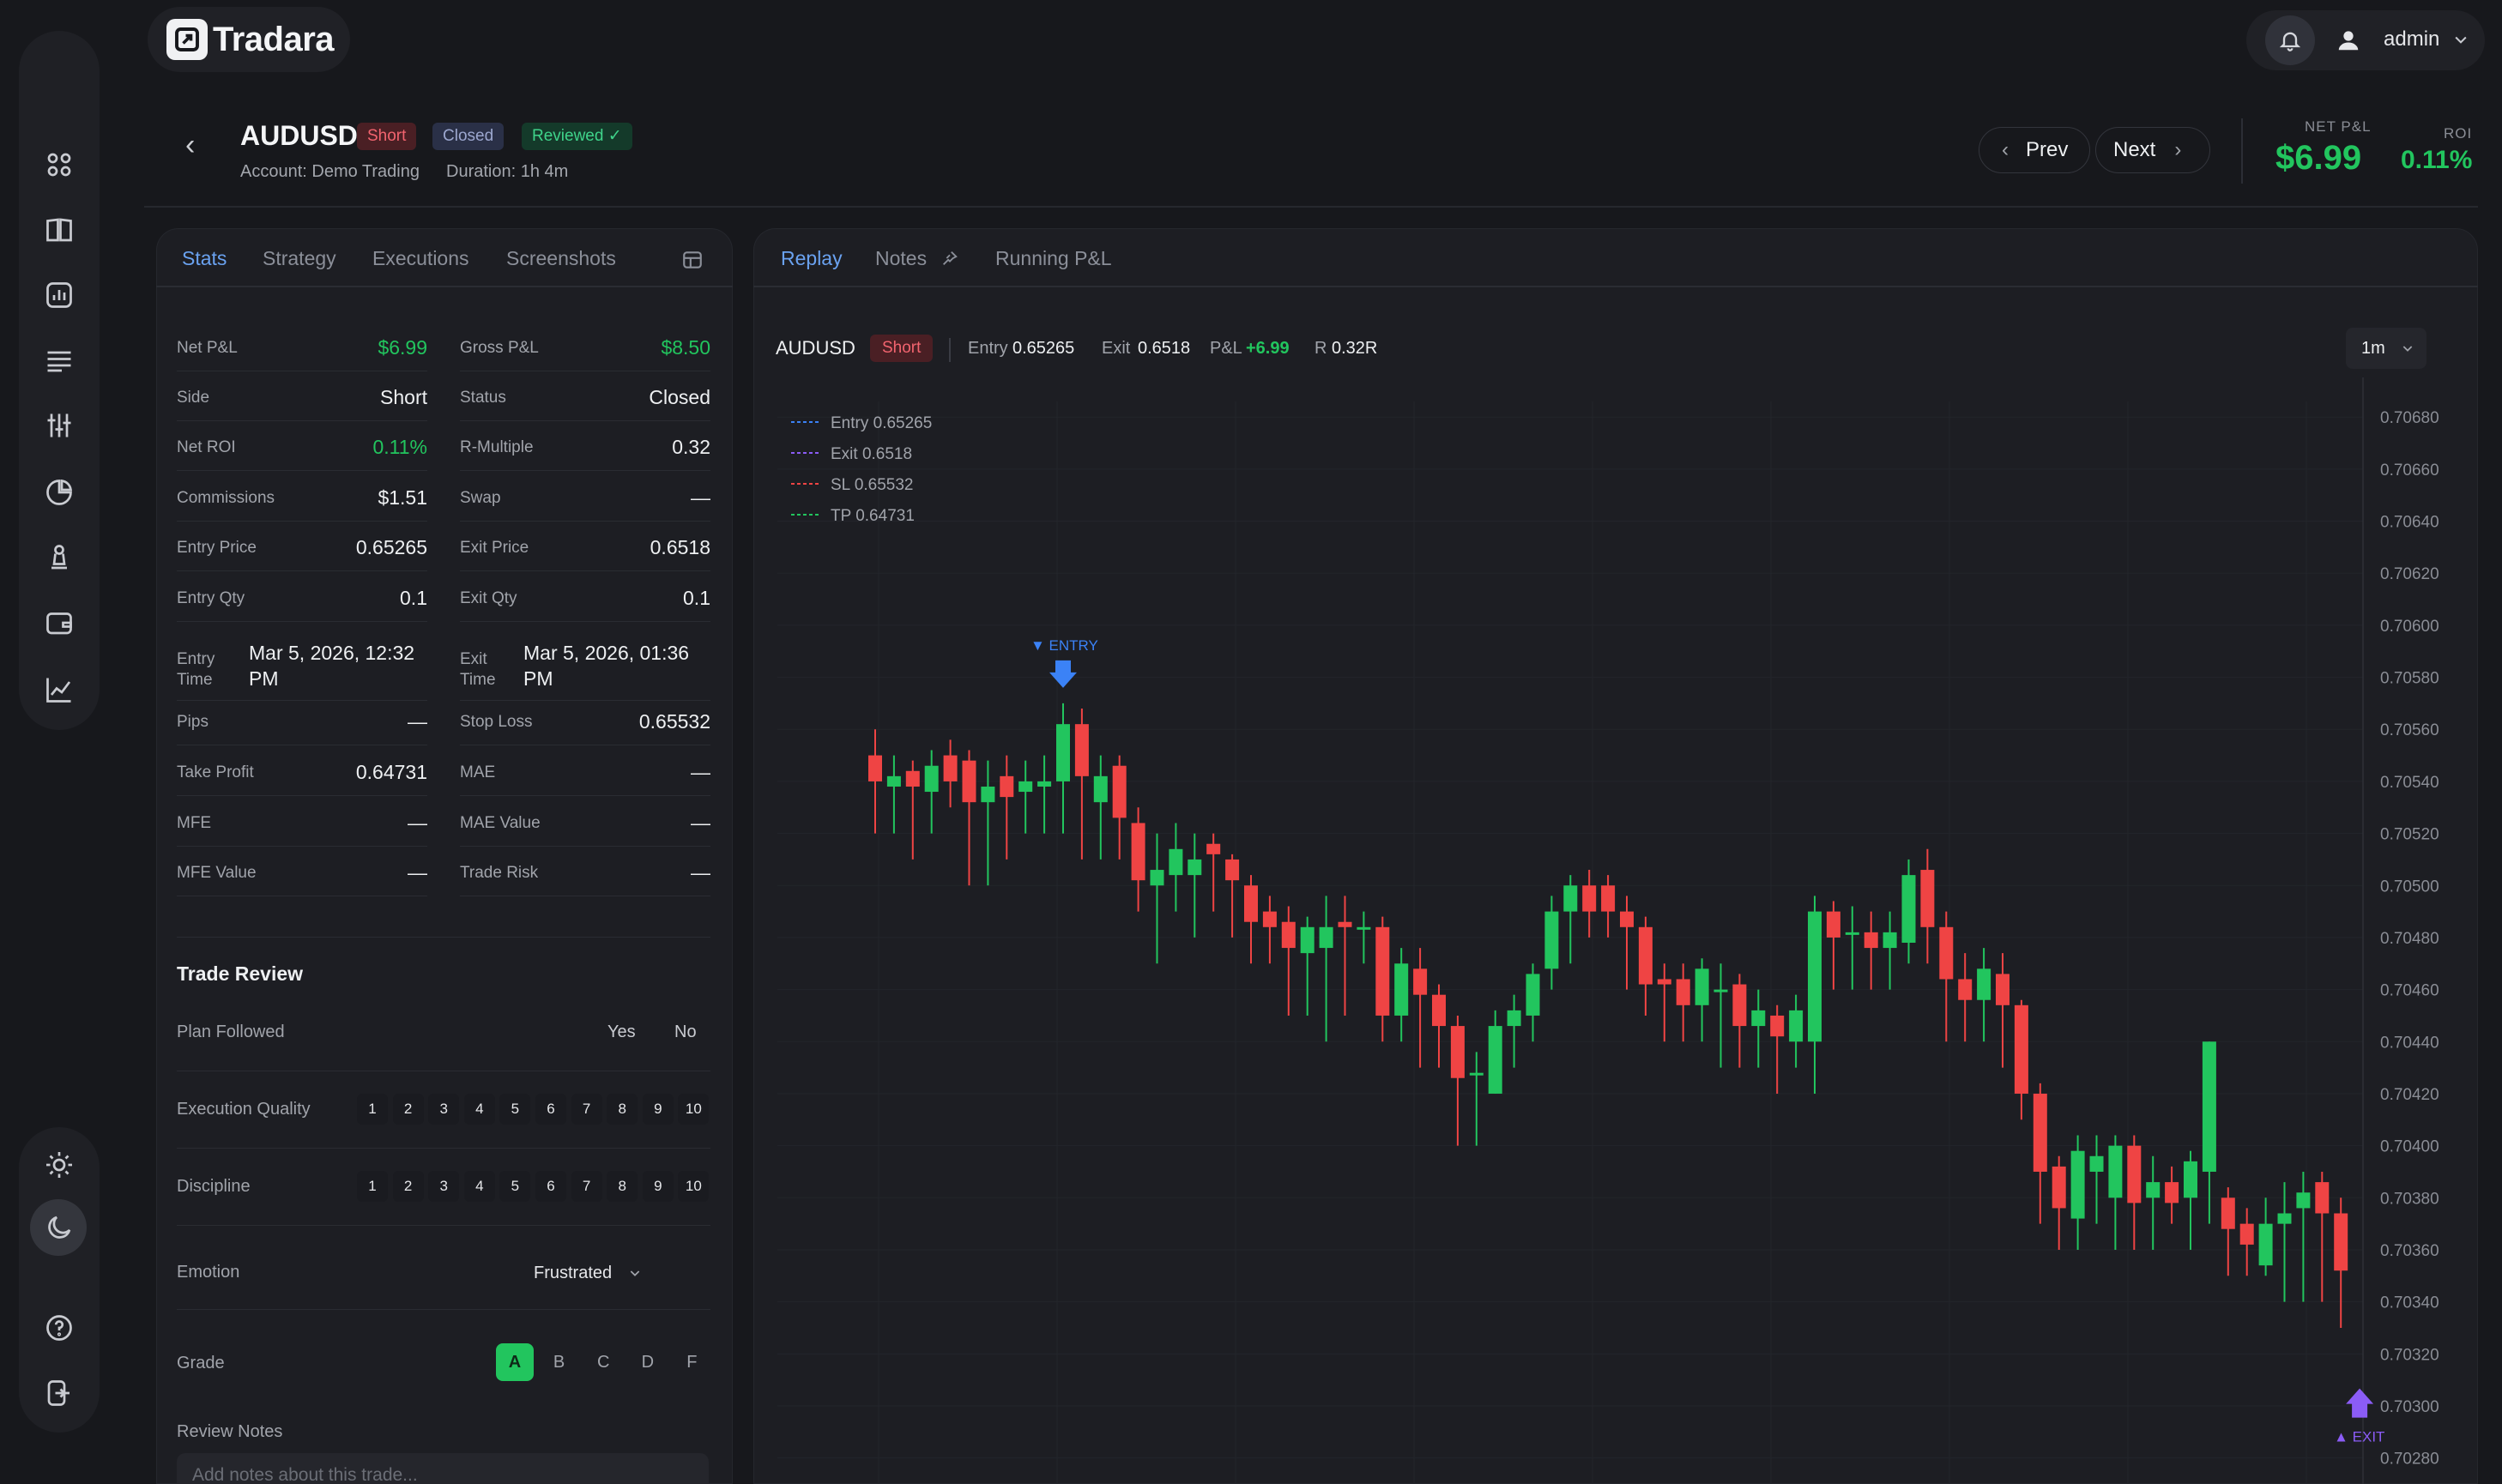  Describe the element at coordinates (603, 1362) in the screenshot. I see `grade-option: C` at that location.